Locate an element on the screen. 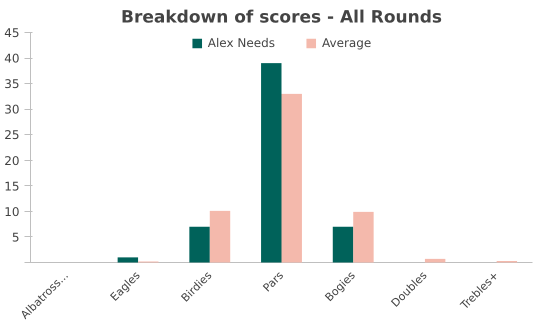 The image size is (552, 329). y-tick-label: 25 is located at coordinates (12, 135).